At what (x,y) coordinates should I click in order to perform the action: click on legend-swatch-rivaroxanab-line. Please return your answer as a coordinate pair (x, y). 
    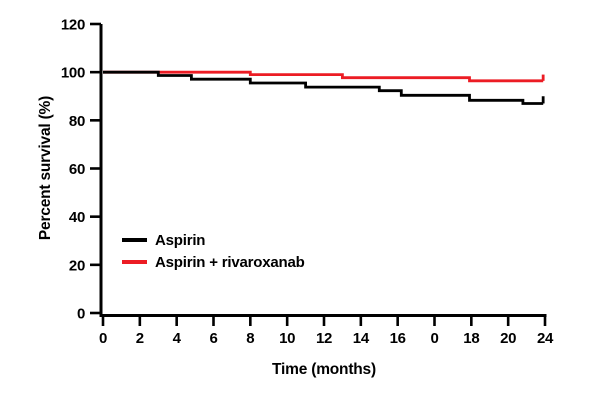
    Looking at the image, I should click on (134, 262).